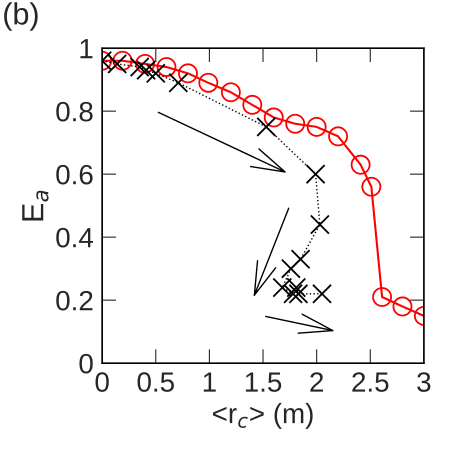  I want to click on y-tick-label: 0, so click(86, 364).